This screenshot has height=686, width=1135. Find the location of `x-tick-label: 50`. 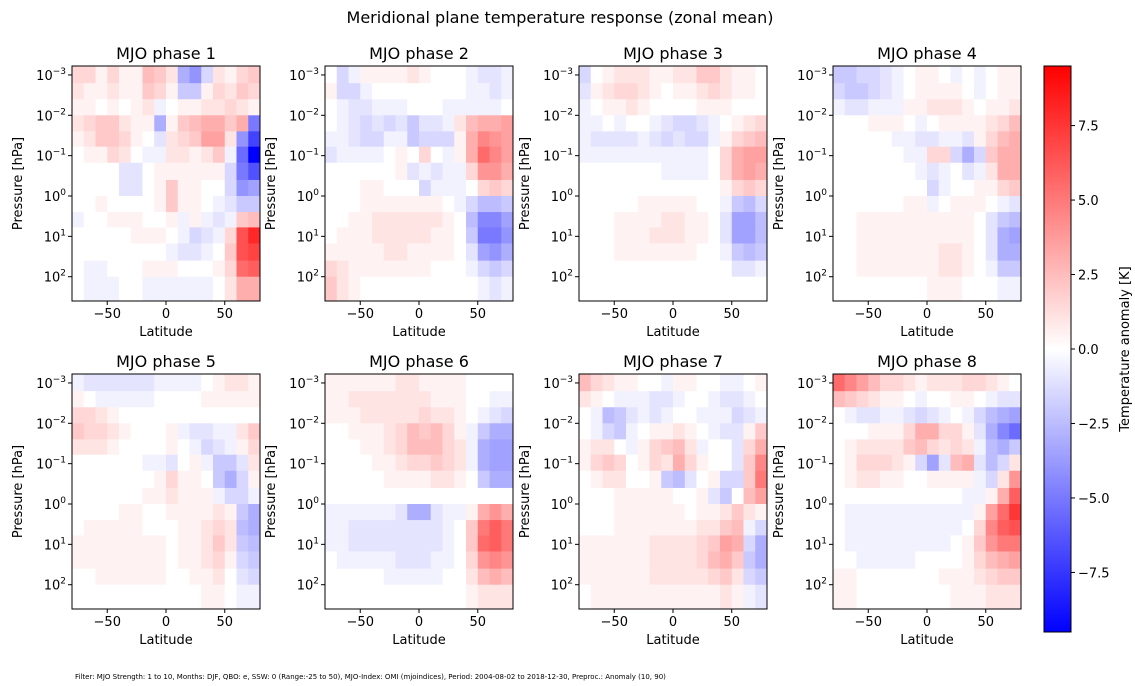

x-tick-label: 50 is located at coordinates (477, 314).